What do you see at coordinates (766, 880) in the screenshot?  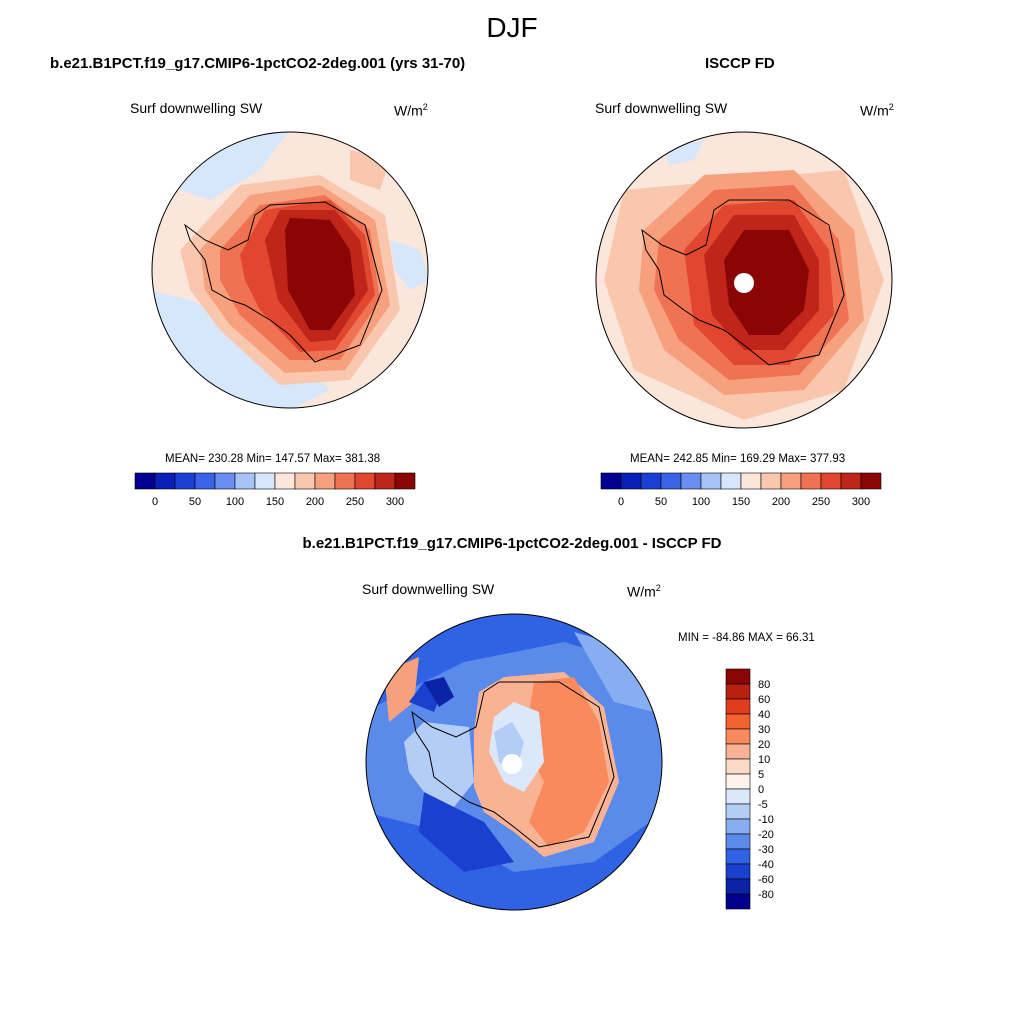 I see `difference-colorbar-tick-label: -60` at bounding box center [766, 880].